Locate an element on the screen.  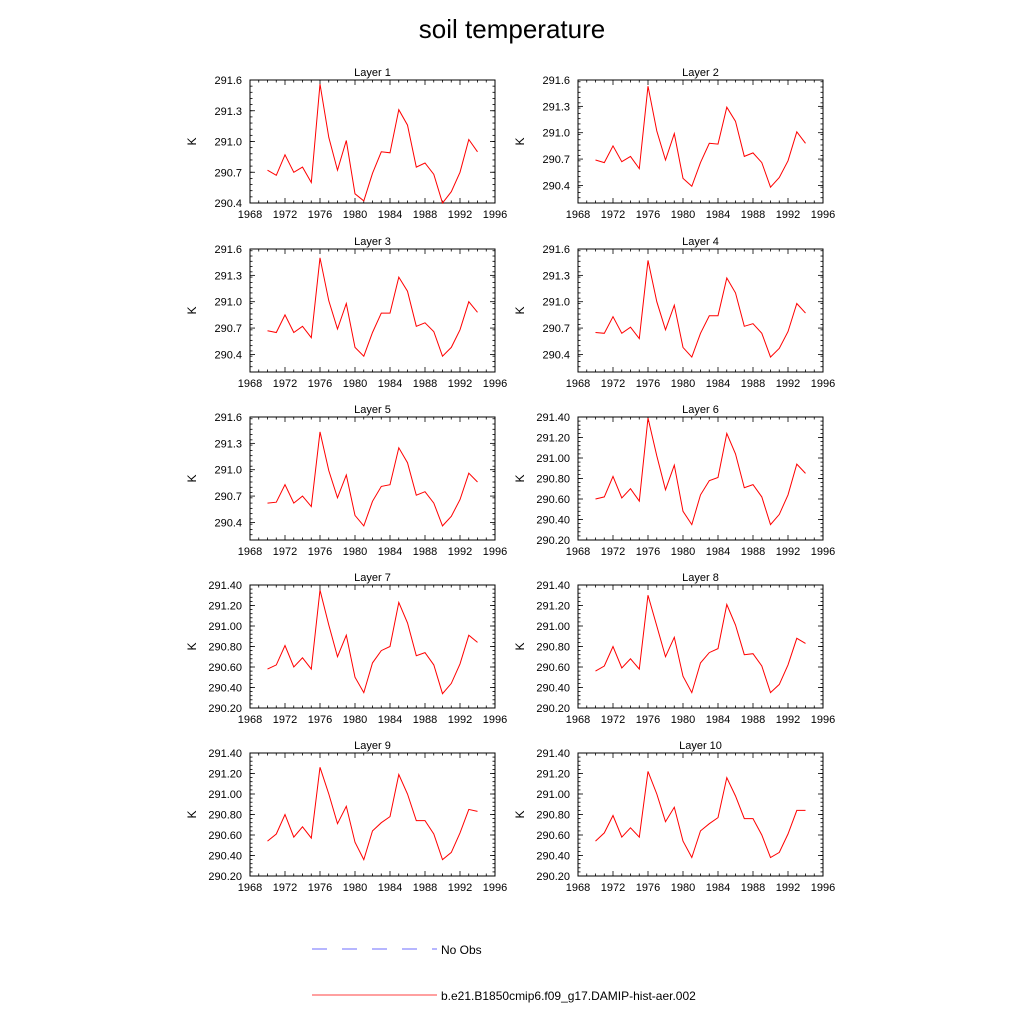
panel-title: Layer 6 is located at coordinates (700, 410).